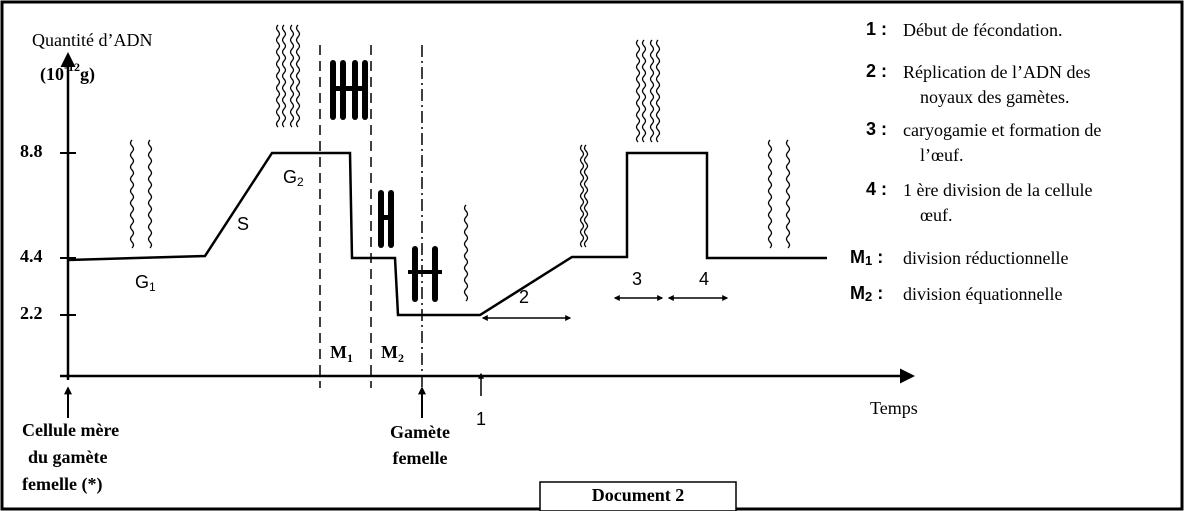 The image size is (1184, 511). I want to click on phase-label: G2, so click(293, 178).